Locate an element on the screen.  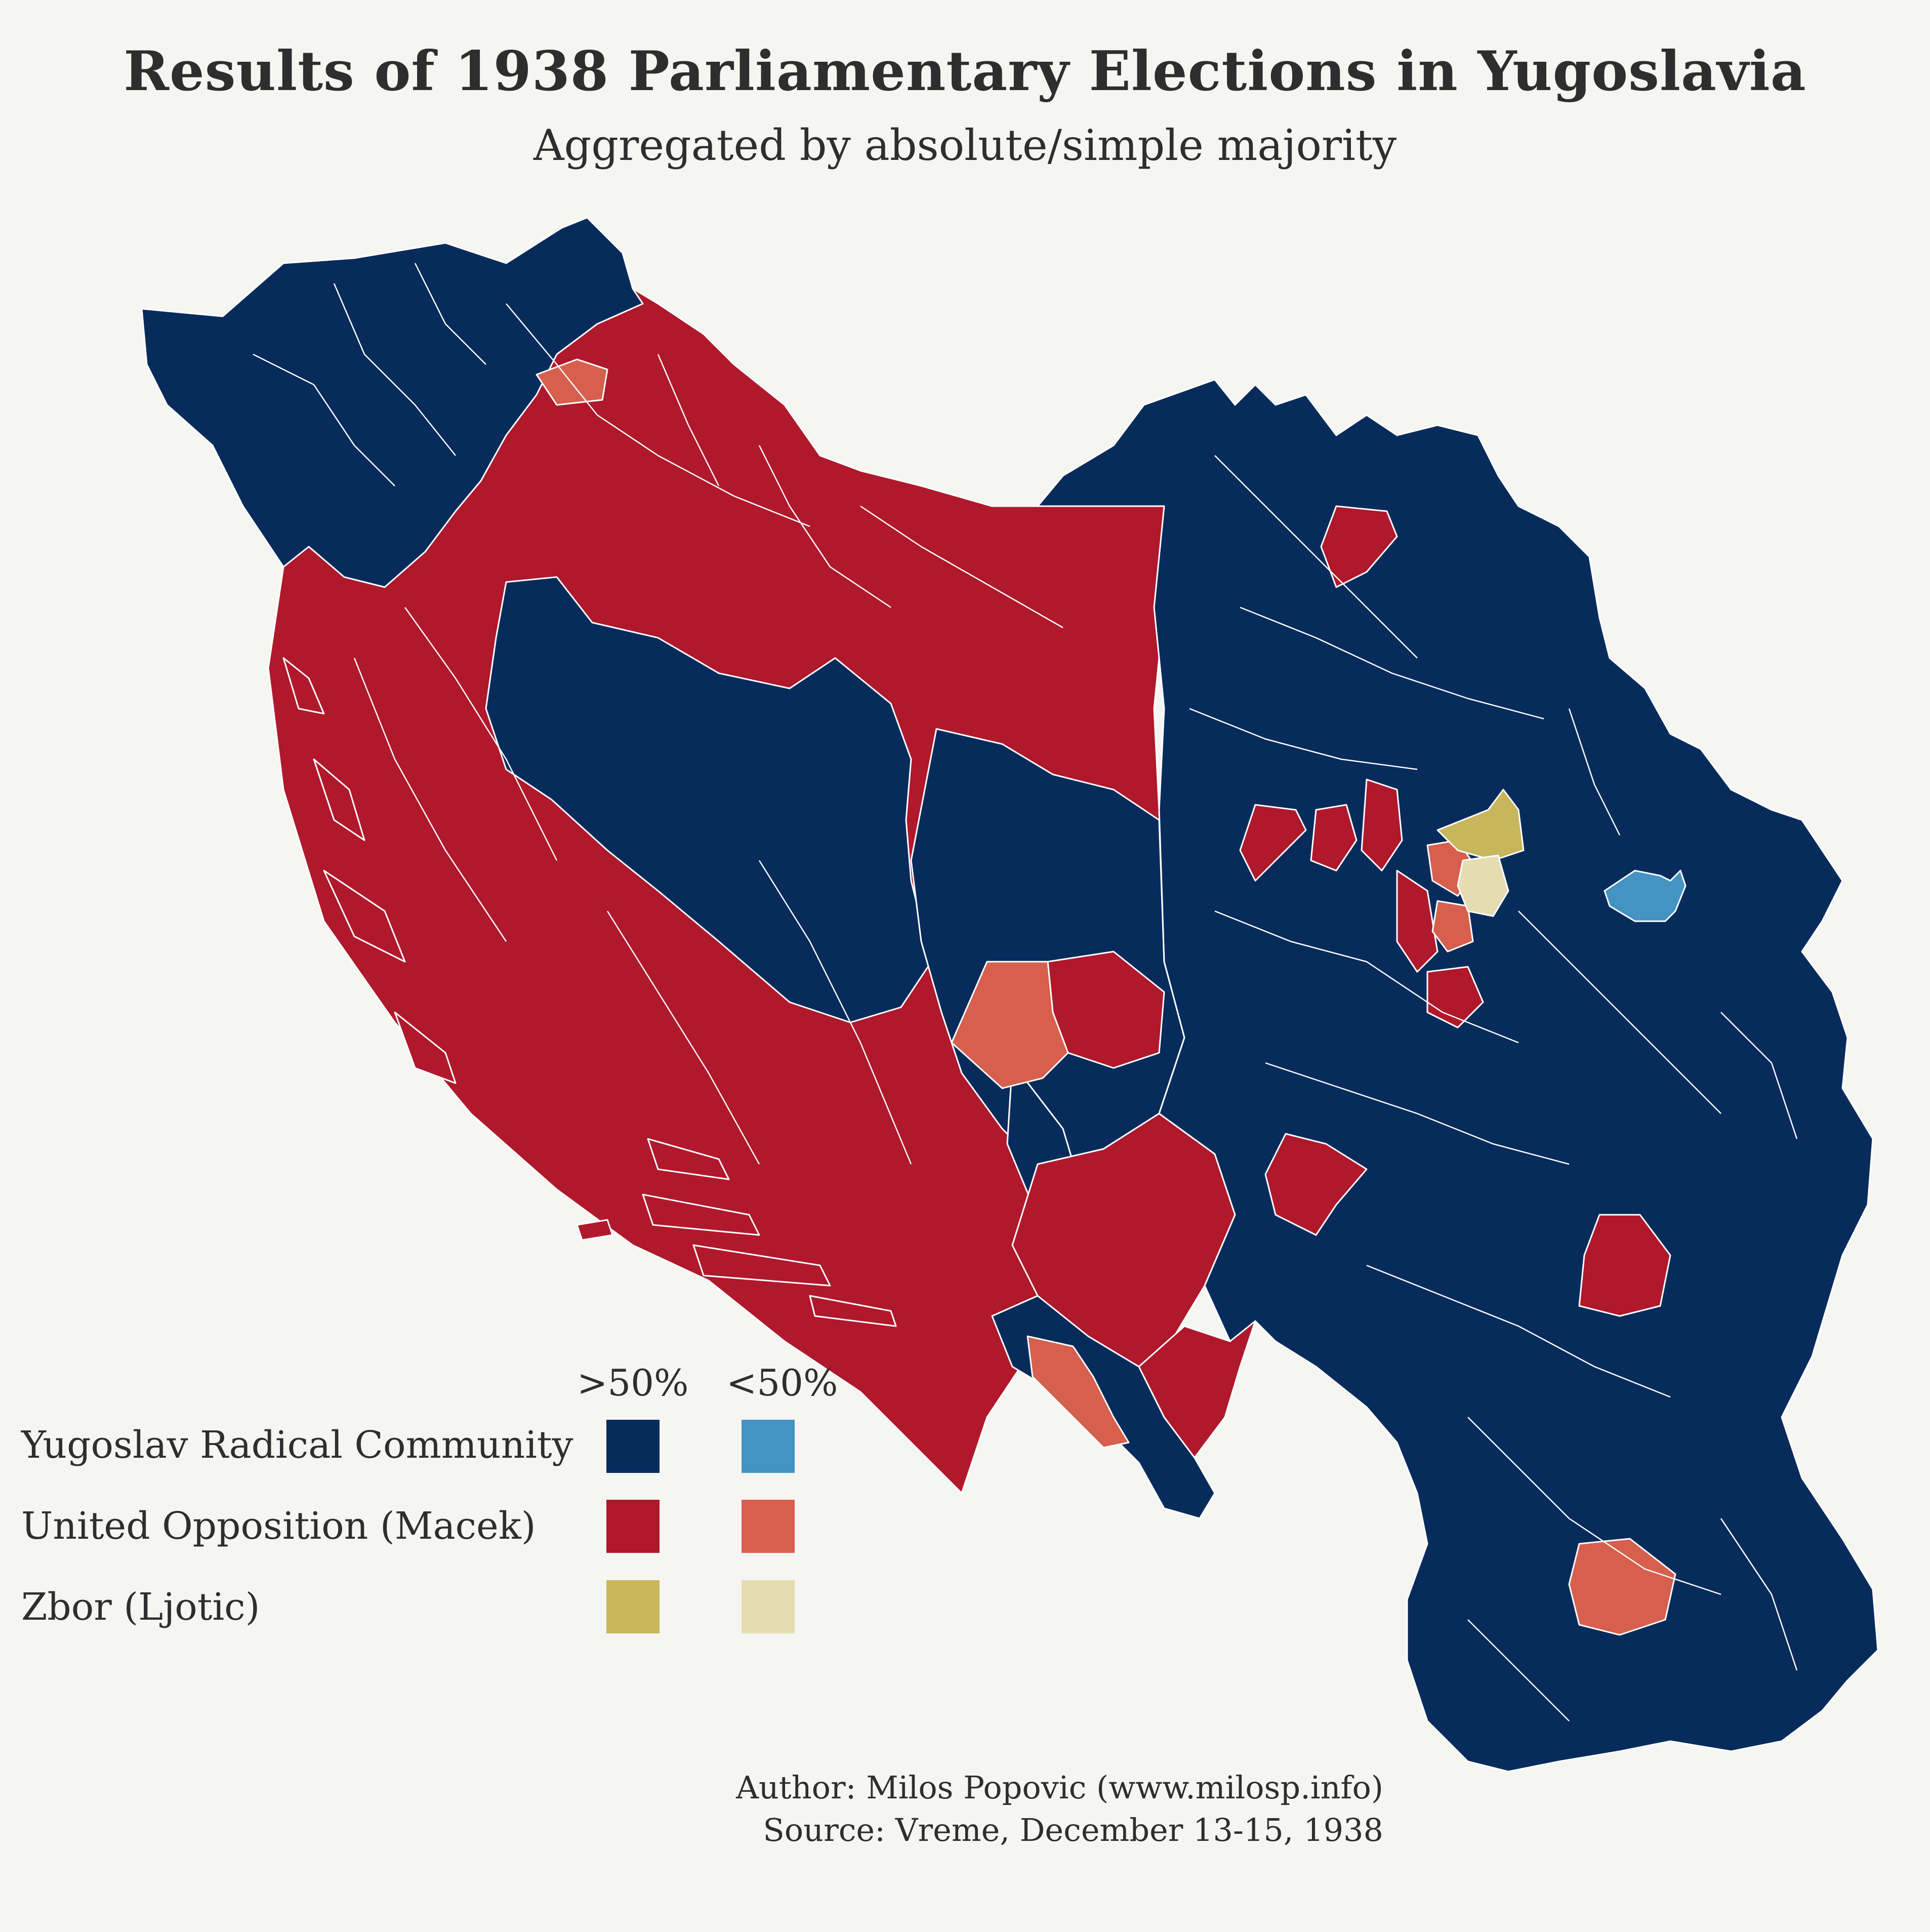
district-blue-plurality is located at coordinates (1645, 896).